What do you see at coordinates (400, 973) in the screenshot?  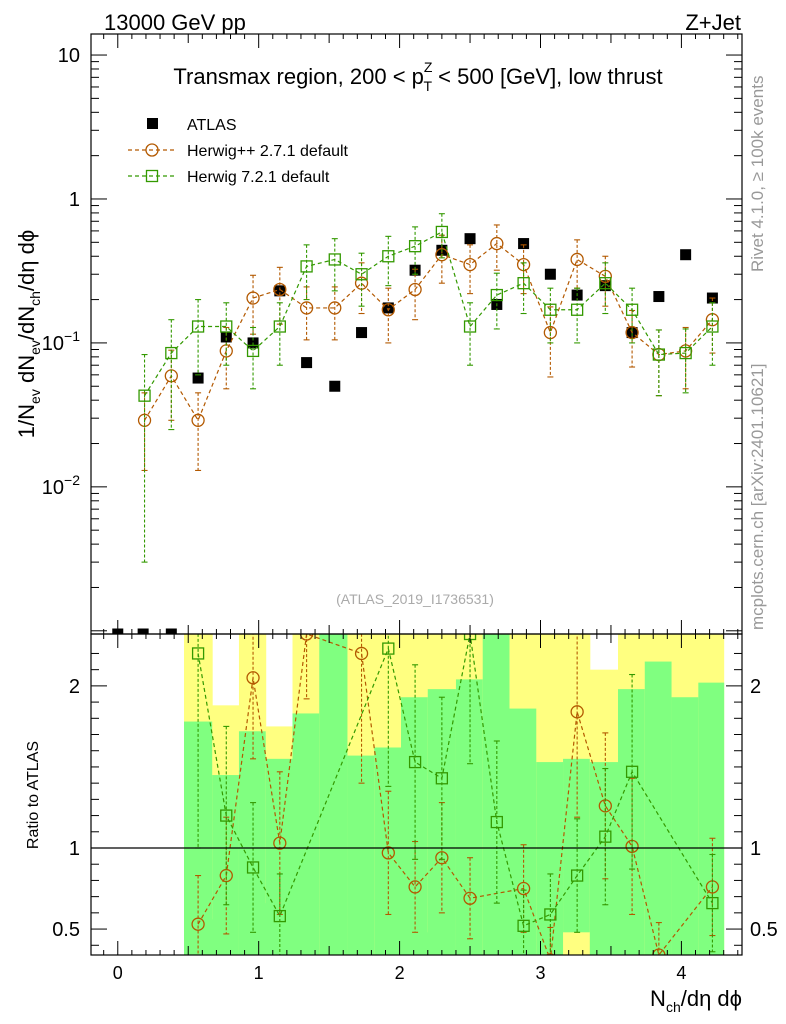 I see `x-tick-label-2: 2` at bounding box center [400, 973].